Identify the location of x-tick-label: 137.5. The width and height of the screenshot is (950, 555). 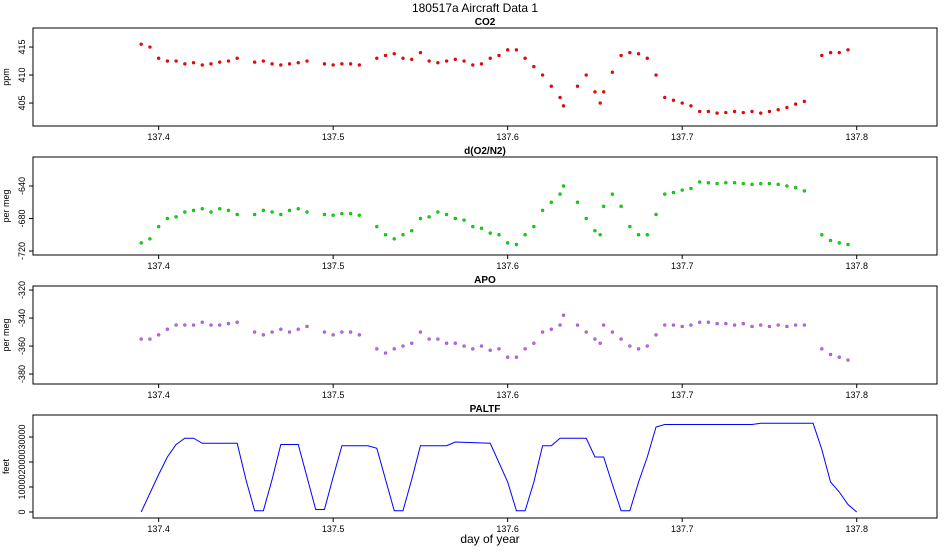
(333, 395).